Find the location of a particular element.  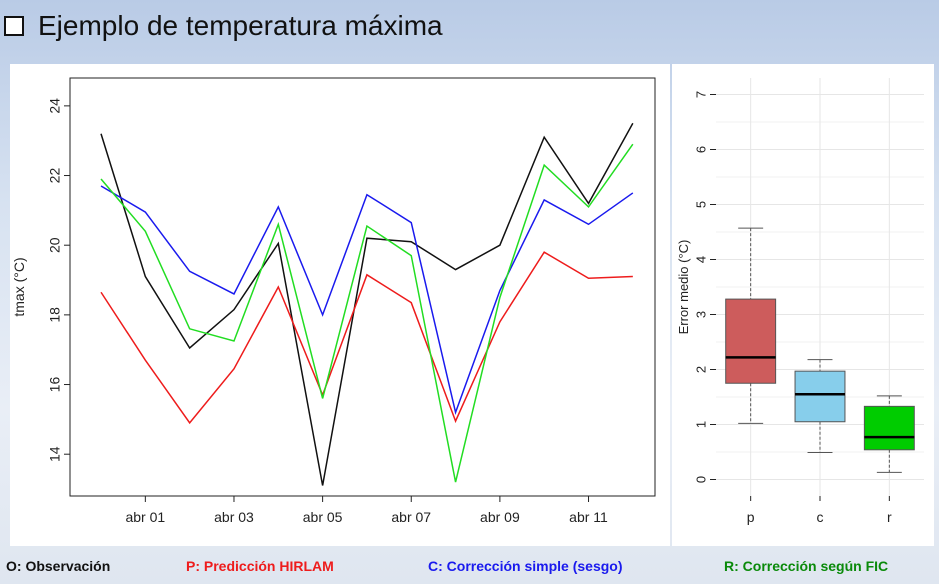

y-tick-label: 3 is located at coordinates (700, 314).